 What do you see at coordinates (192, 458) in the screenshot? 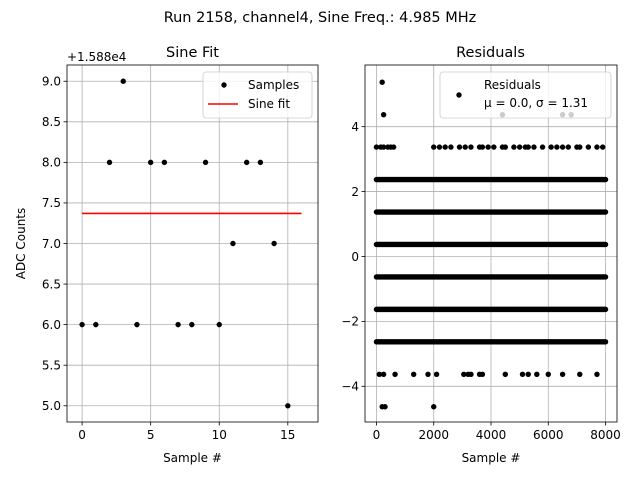
I see `sine-fit-xlabel: Sample #` at bounding box center [192, 458].